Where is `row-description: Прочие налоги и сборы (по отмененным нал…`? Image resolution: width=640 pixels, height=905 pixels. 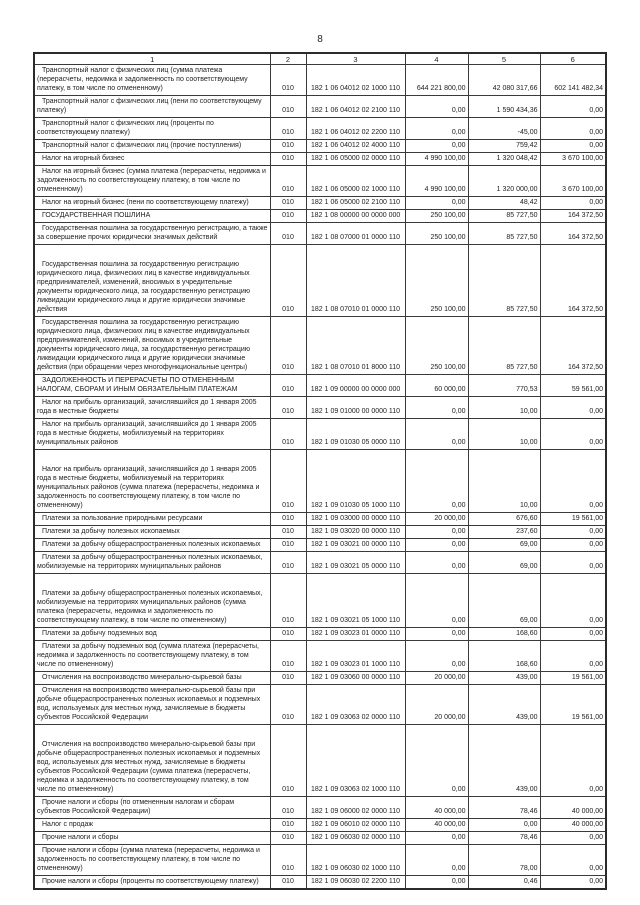 row-description: Прочие налоги и сборы (по отмененным нал… is located at coordinates (152, 807).